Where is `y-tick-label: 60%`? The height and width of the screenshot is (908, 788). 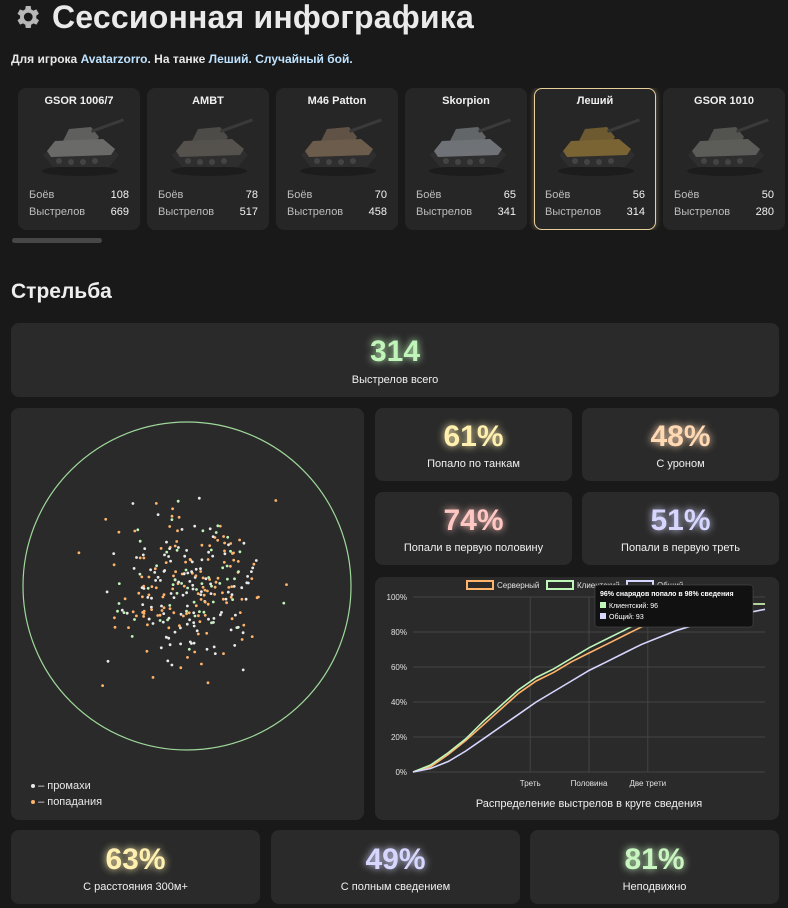 y-tick-label: 60% is located at coordinates (399, 667).